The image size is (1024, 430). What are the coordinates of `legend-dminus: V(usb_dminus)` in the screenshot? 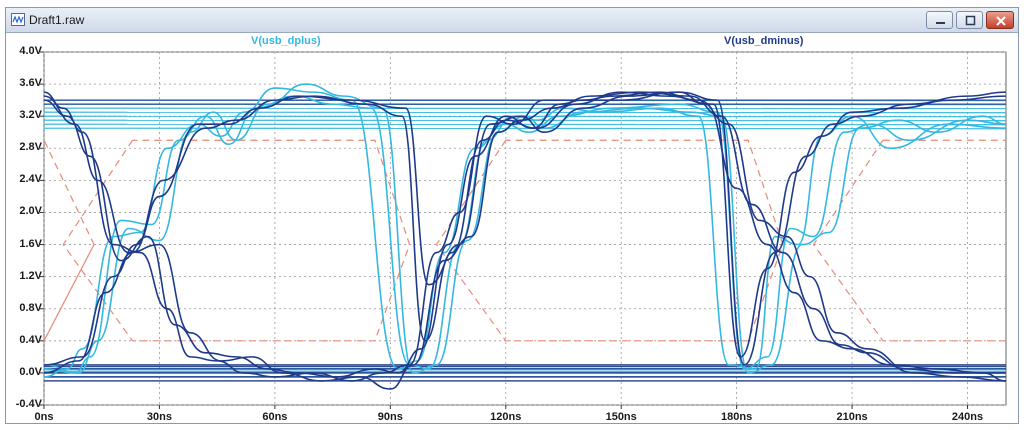 It's located at (764, 41).